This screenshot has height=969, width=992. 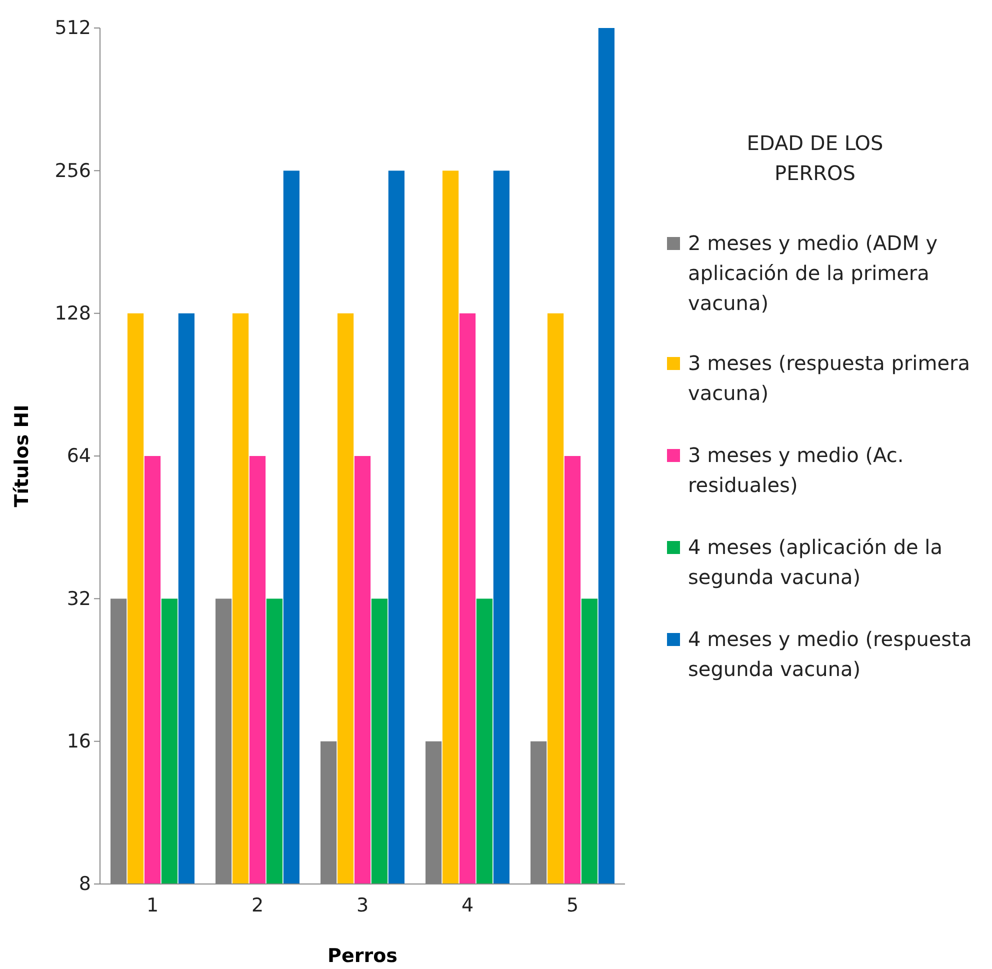 I want to click on legend-label: 4 meses y medio (respuesta segunda vacuna), so click(x=830, y=654).